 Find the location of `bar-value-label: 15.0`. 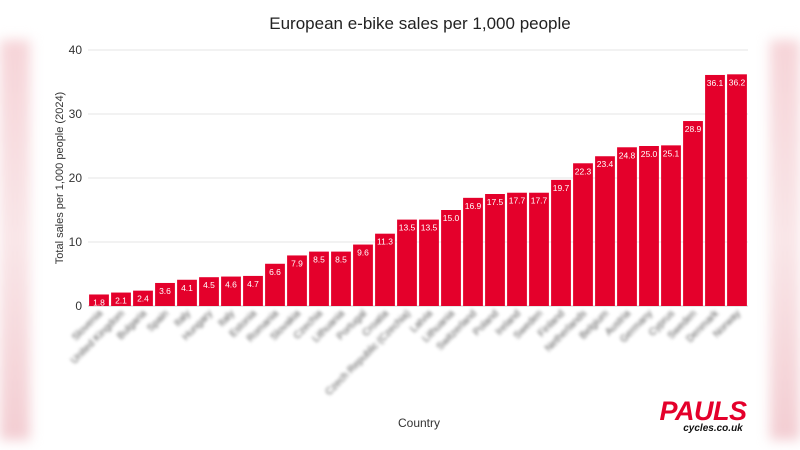

bar-value-label: 15.0 is located at coordinates (451, 218).